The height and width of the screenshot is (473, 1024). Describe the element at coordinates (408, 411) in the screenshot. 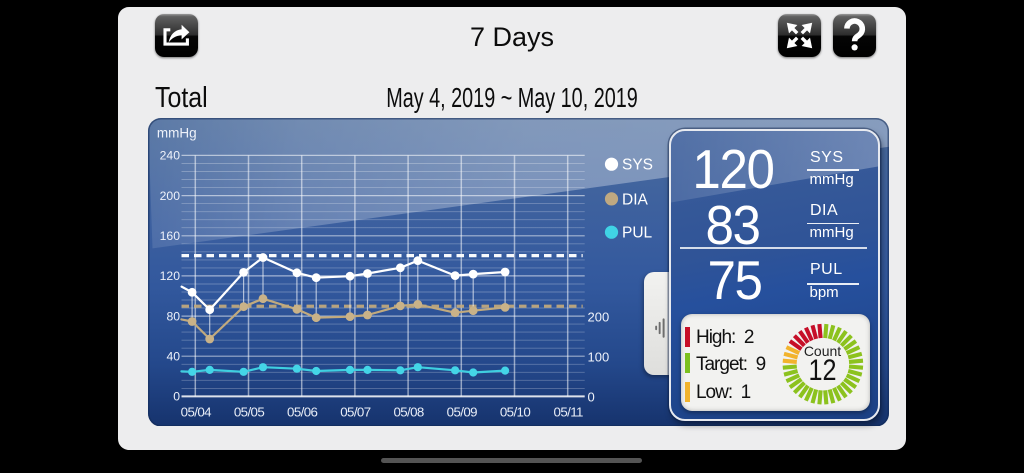

I see `svg-text: 05/08` at that location.